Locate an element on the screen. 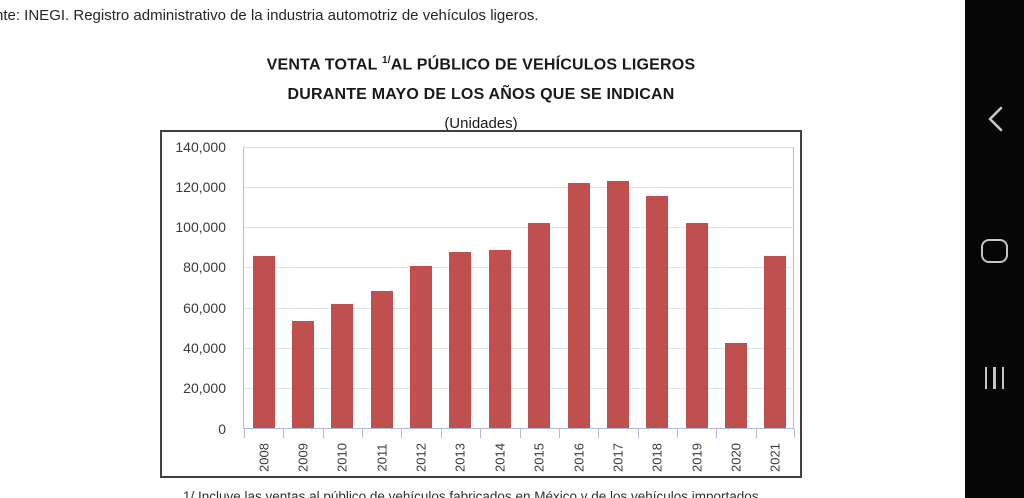  x-axis-tick-label: 2008 is located at coordinates (264, 457).